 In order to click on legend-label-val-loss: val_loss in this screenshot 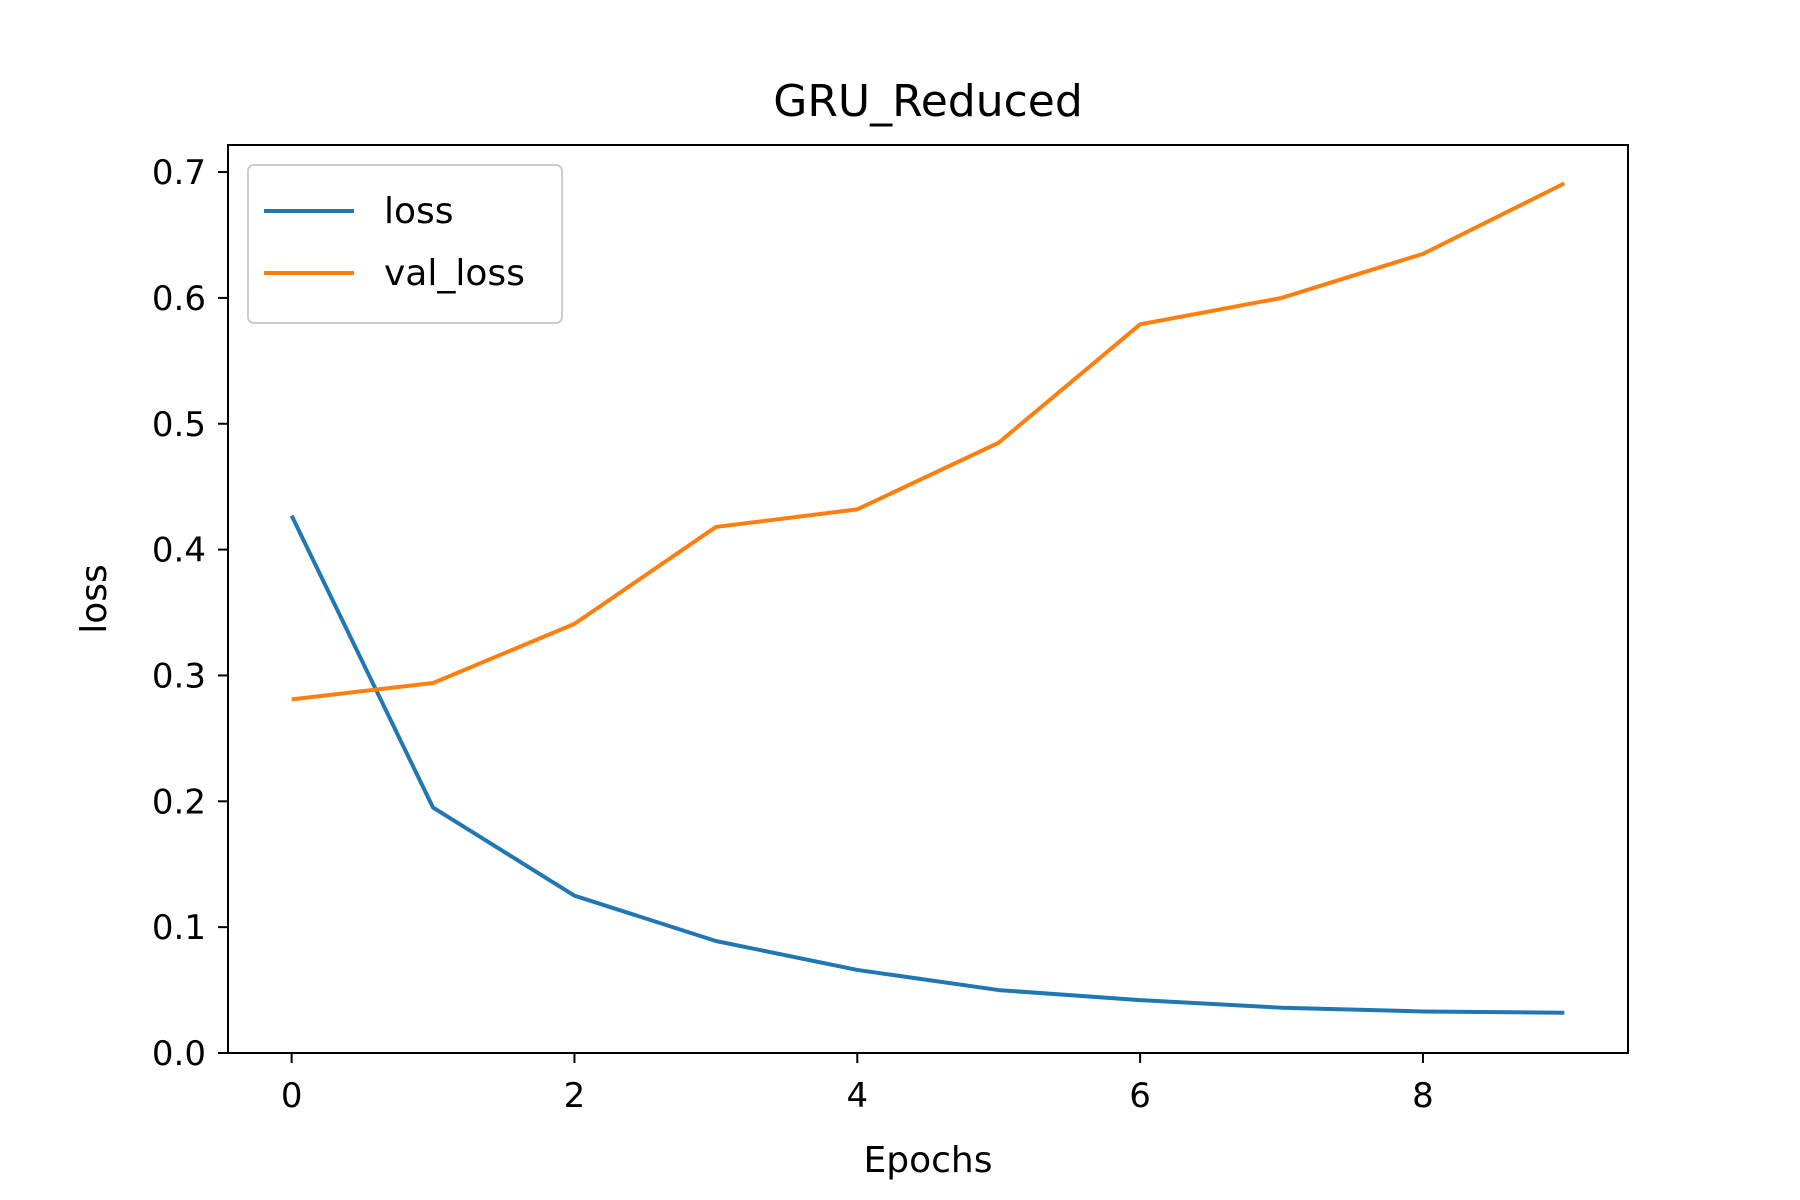, I will do `click(454, 273)`.